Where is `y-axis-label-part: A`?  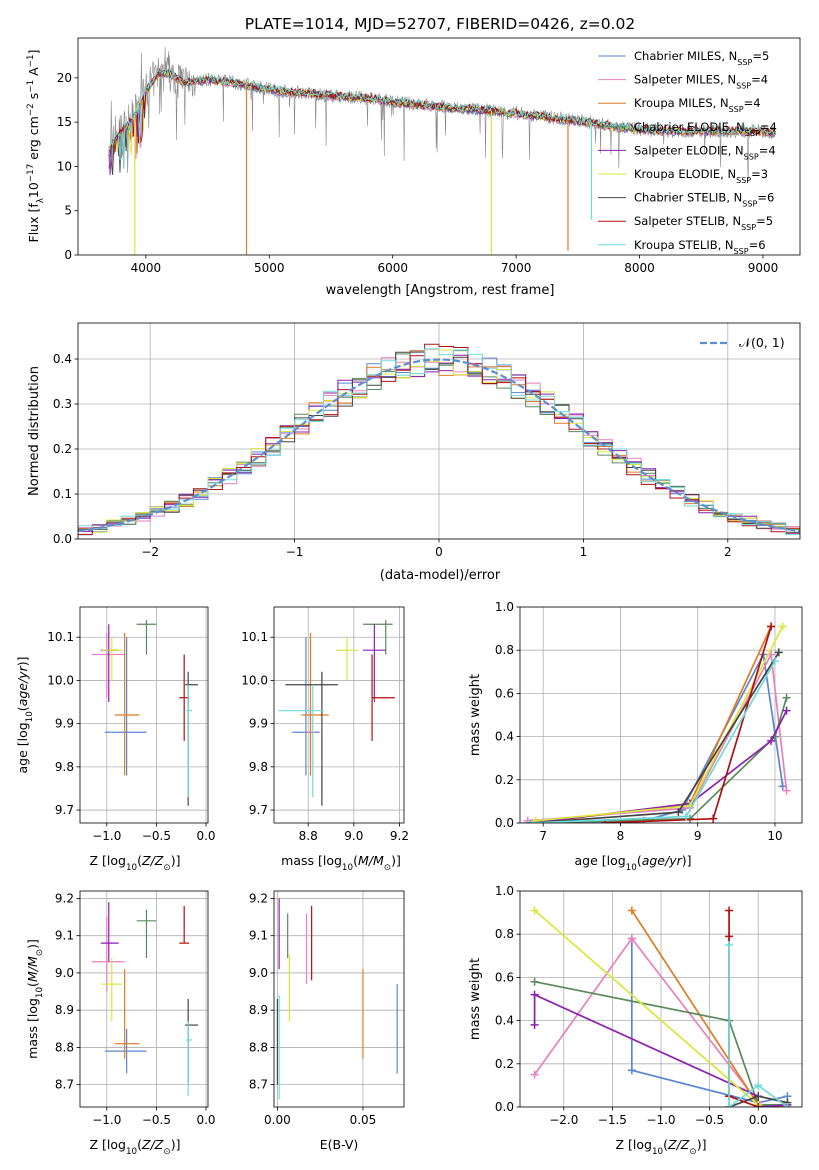 y-axis-label-part: A is located at coordinates (33, 73).